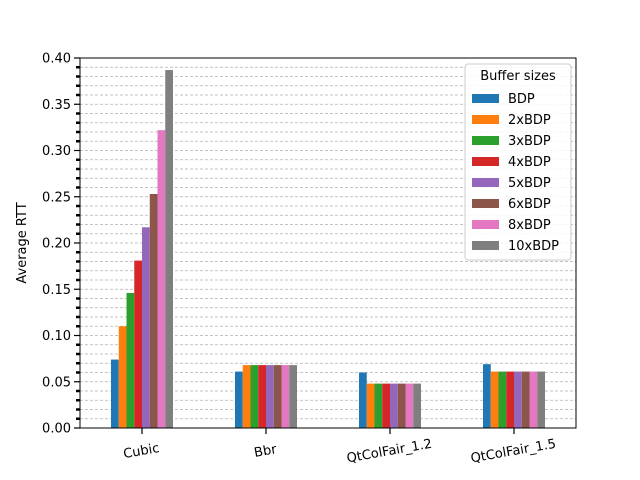 The image size is (640, 480). Describe the element at coordinates (293, 396) in the screenshot. I see `bar-10xbdp-bbr` at that location.